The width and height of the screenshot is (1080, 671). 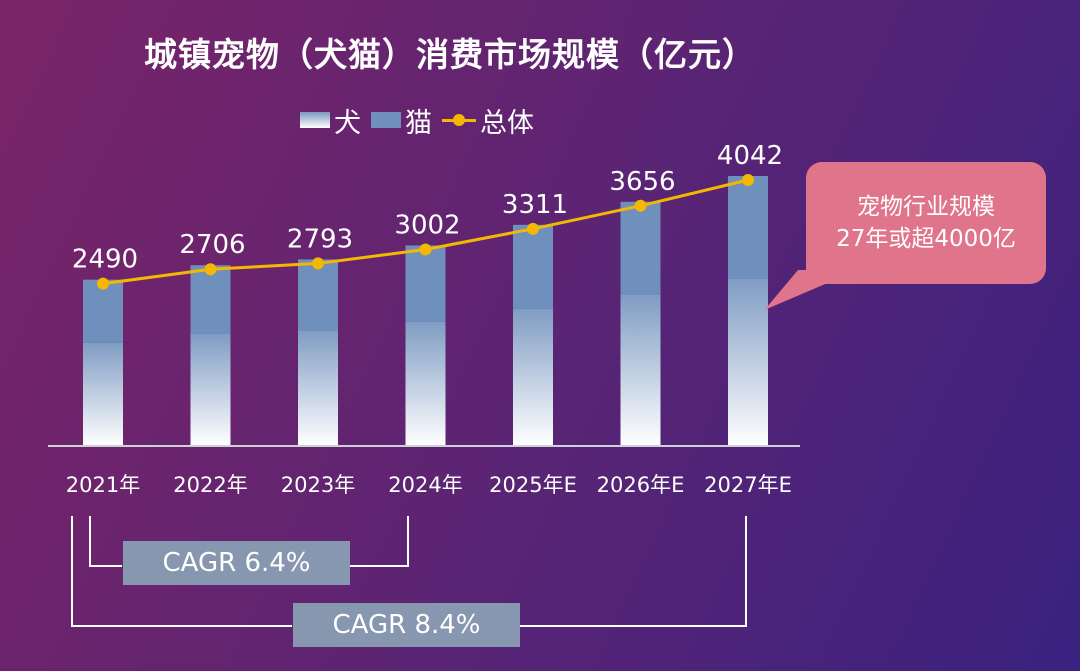 I want to click on x-tick-label-6: 2027年E, so click(x=748, y=485).